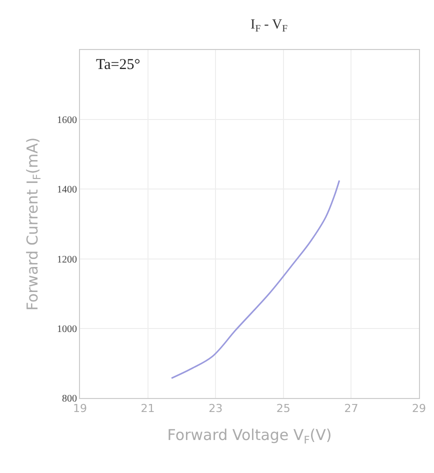  What do you see at coordinates (67, 260) in the screenshot?
I see `y-tick-label: 1200` at bounding box center [67, 260].